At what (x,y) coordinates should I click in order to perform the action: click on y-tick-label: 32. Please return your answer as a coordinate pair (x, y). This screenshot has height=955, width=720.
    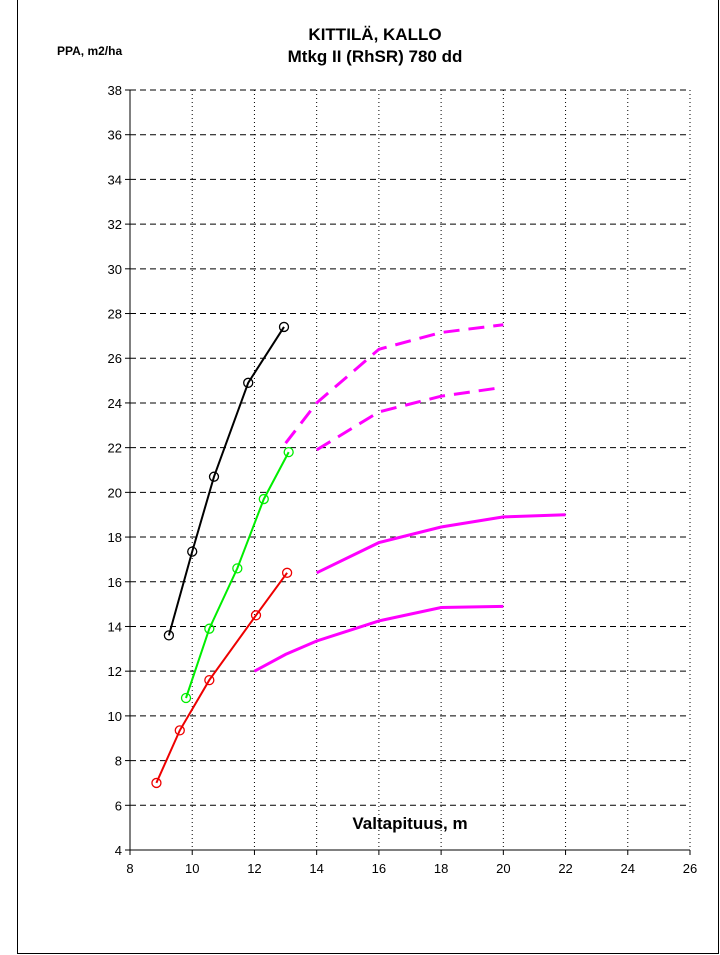
    Looking at the image, I should click on (115, 224).